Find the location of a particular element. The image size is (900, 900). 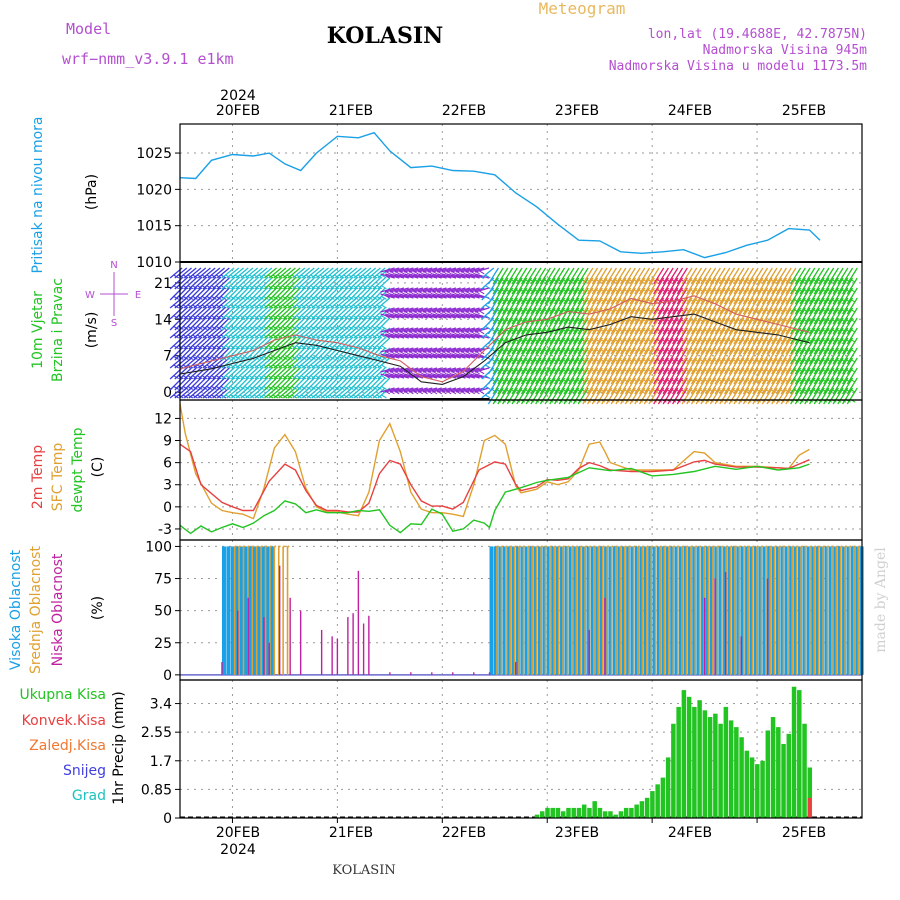

y-tick-label: 50 is located at coordinates (163, 612).